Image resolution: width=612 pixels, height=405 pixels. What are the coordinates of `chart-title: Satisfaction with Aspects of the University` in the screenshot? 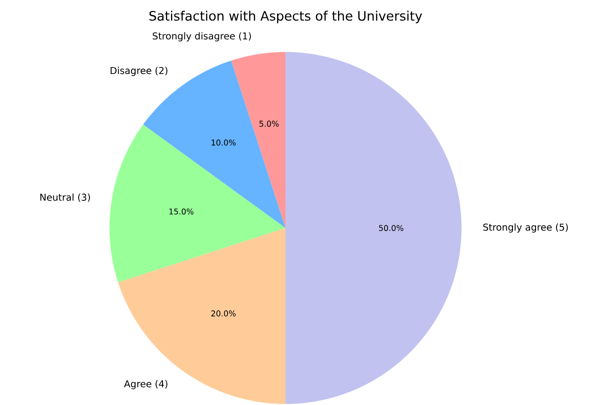 It's located at (285, 17).